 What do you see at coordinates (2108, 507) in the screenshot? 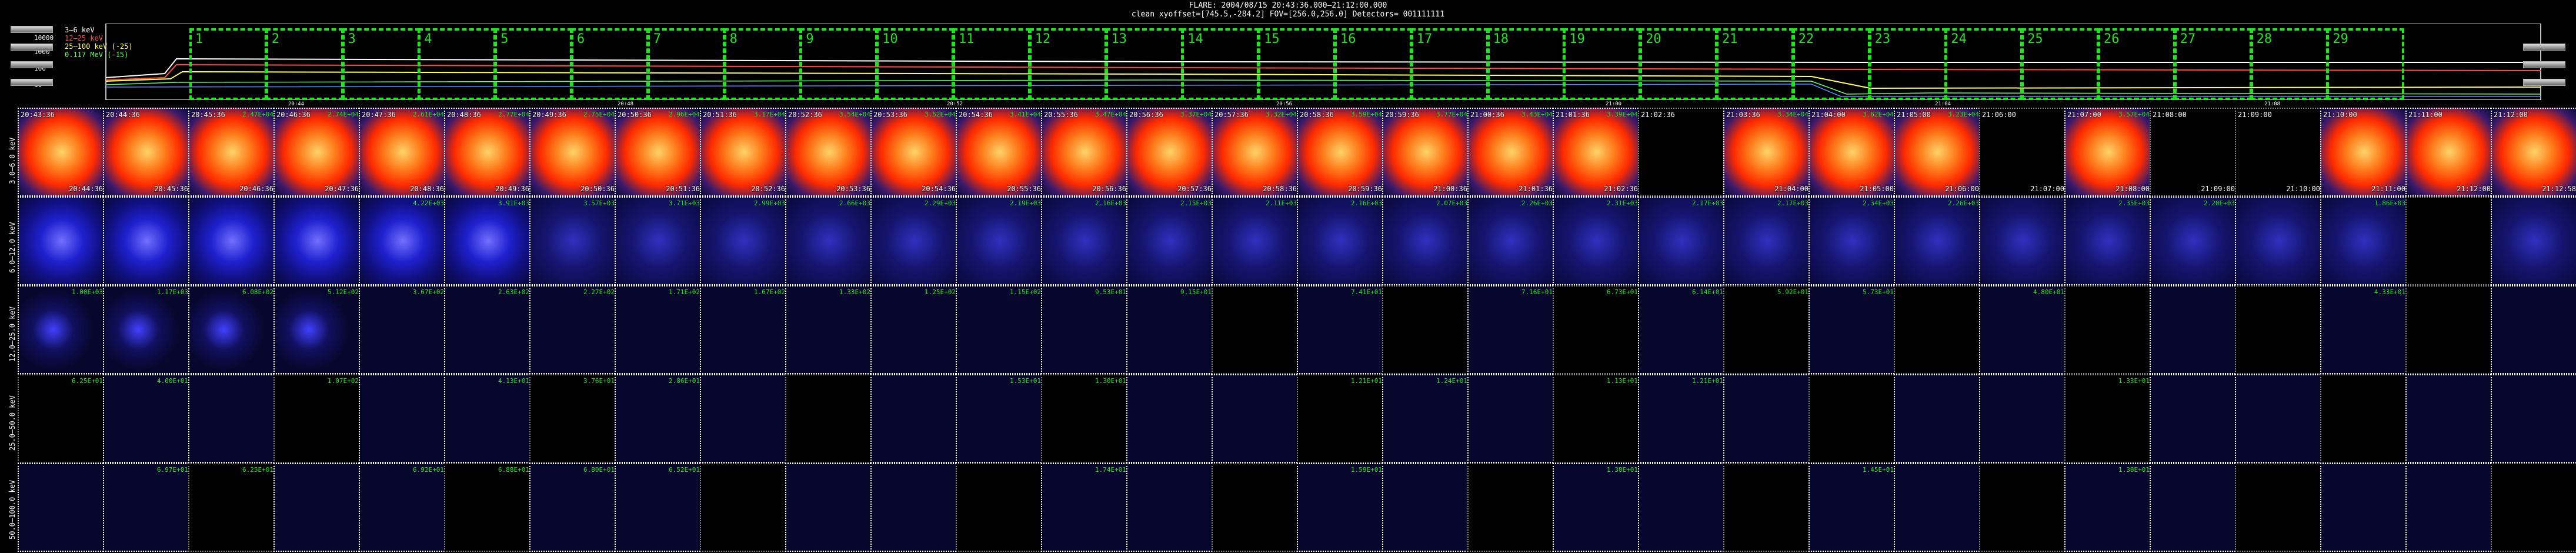
I see `image-cell: 1.38E+01` at bounding box center [2108, 507].